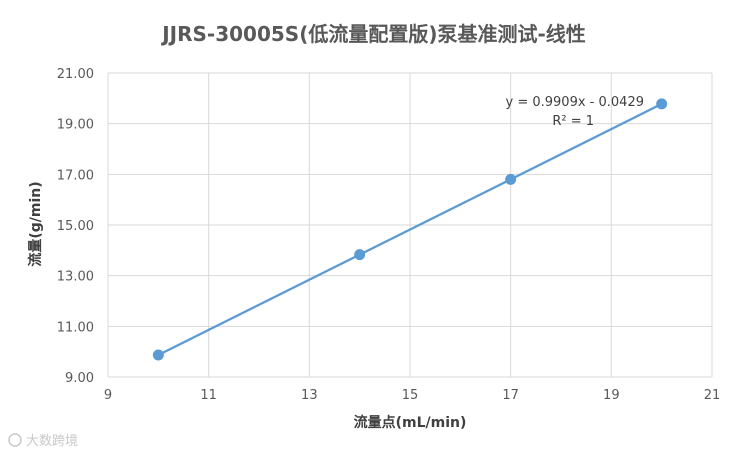 The image size is (748, 458). I want to click on watermark: 大数跨境, so click(43, 441).